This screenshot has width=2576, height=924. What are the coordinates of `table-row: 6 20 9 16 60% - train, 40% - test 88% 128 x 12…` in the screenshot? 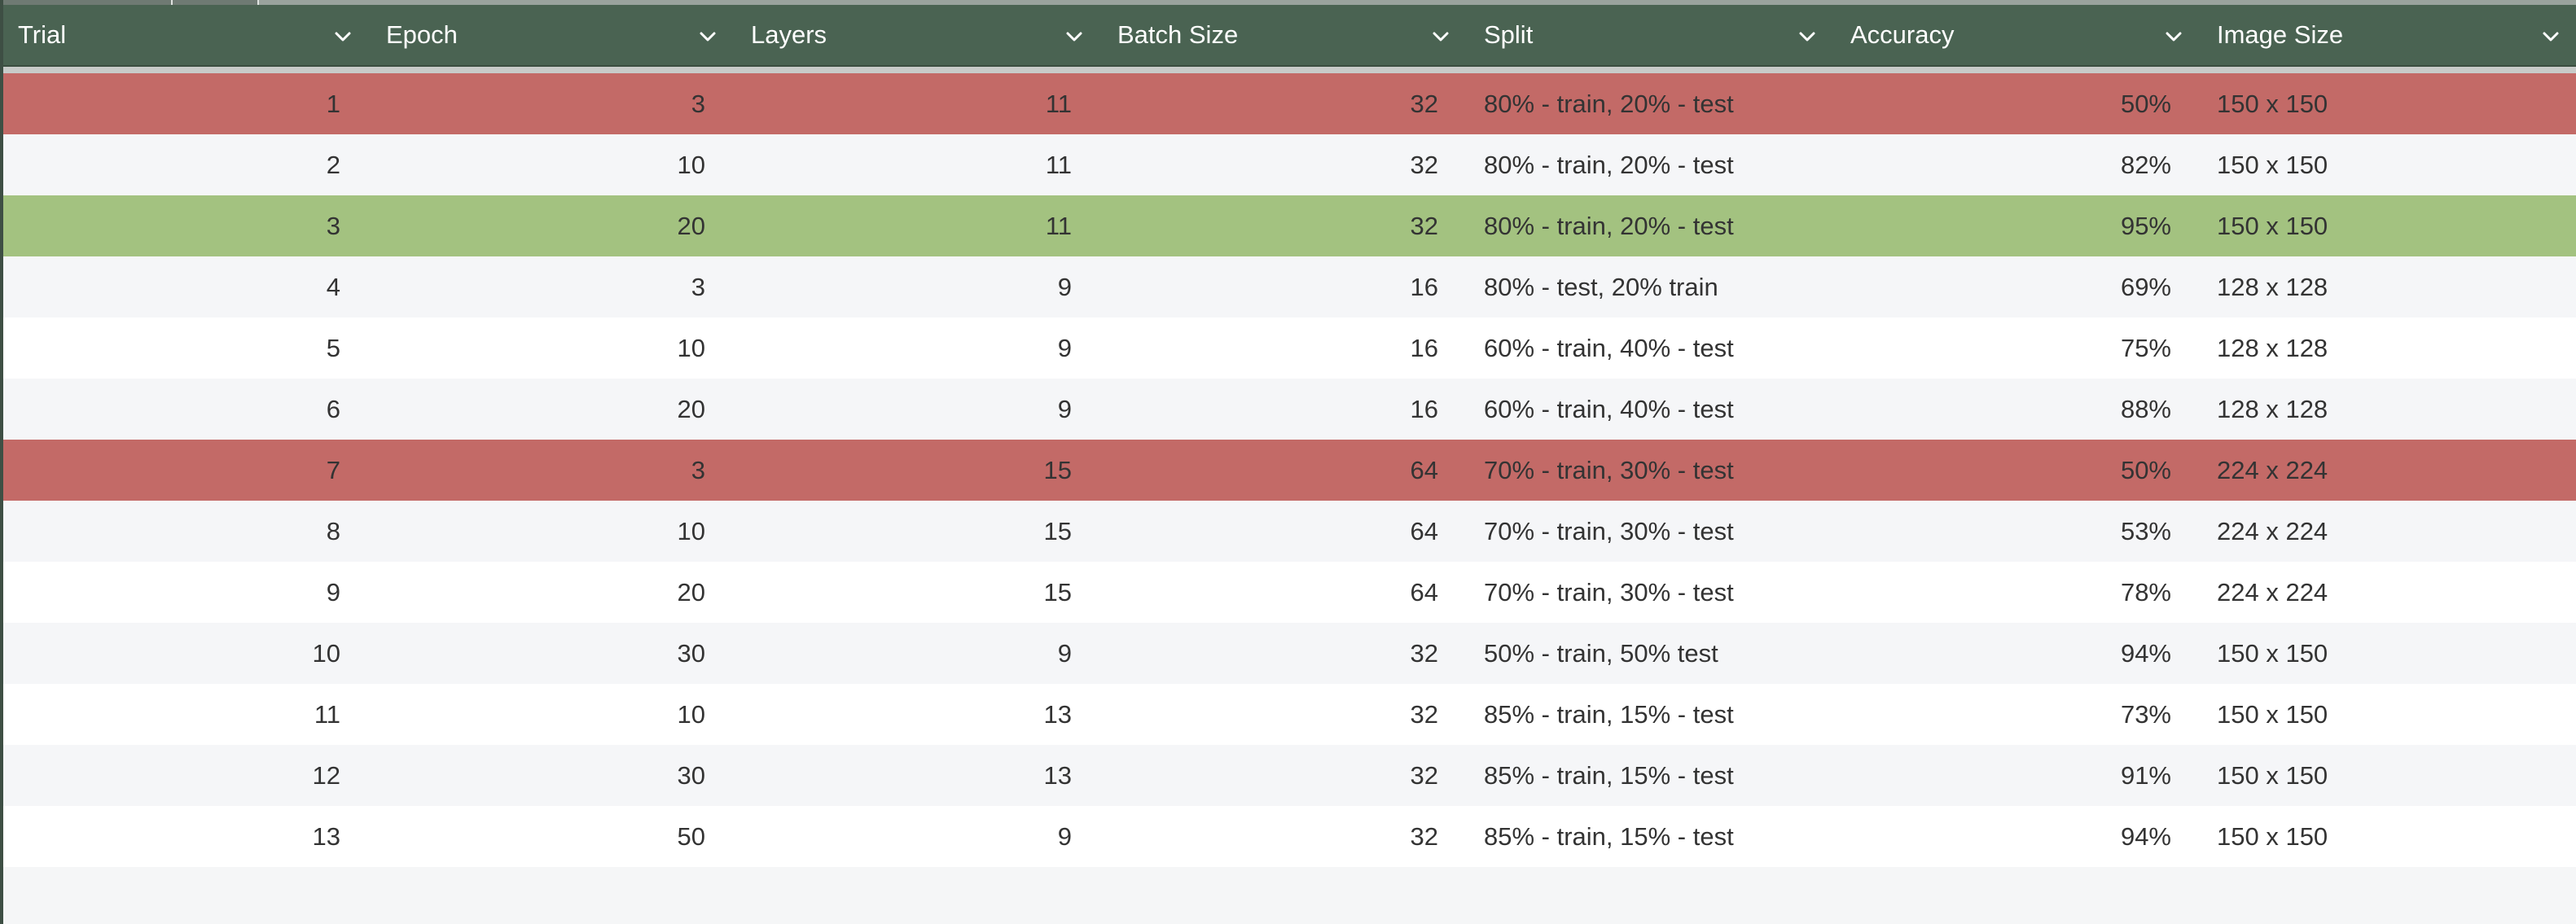 It's located at (1289, 409).